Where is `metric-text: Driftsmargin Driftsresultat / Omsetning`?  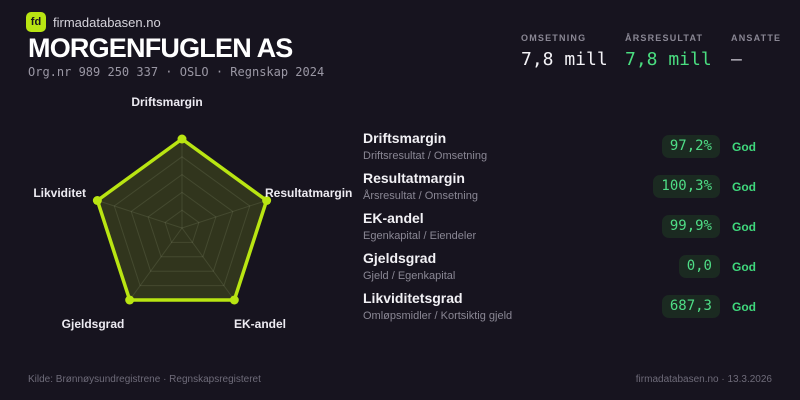
metric-text: Driftsmargin Driftsresultat / Omsetning is located at coordinates (425, 146).